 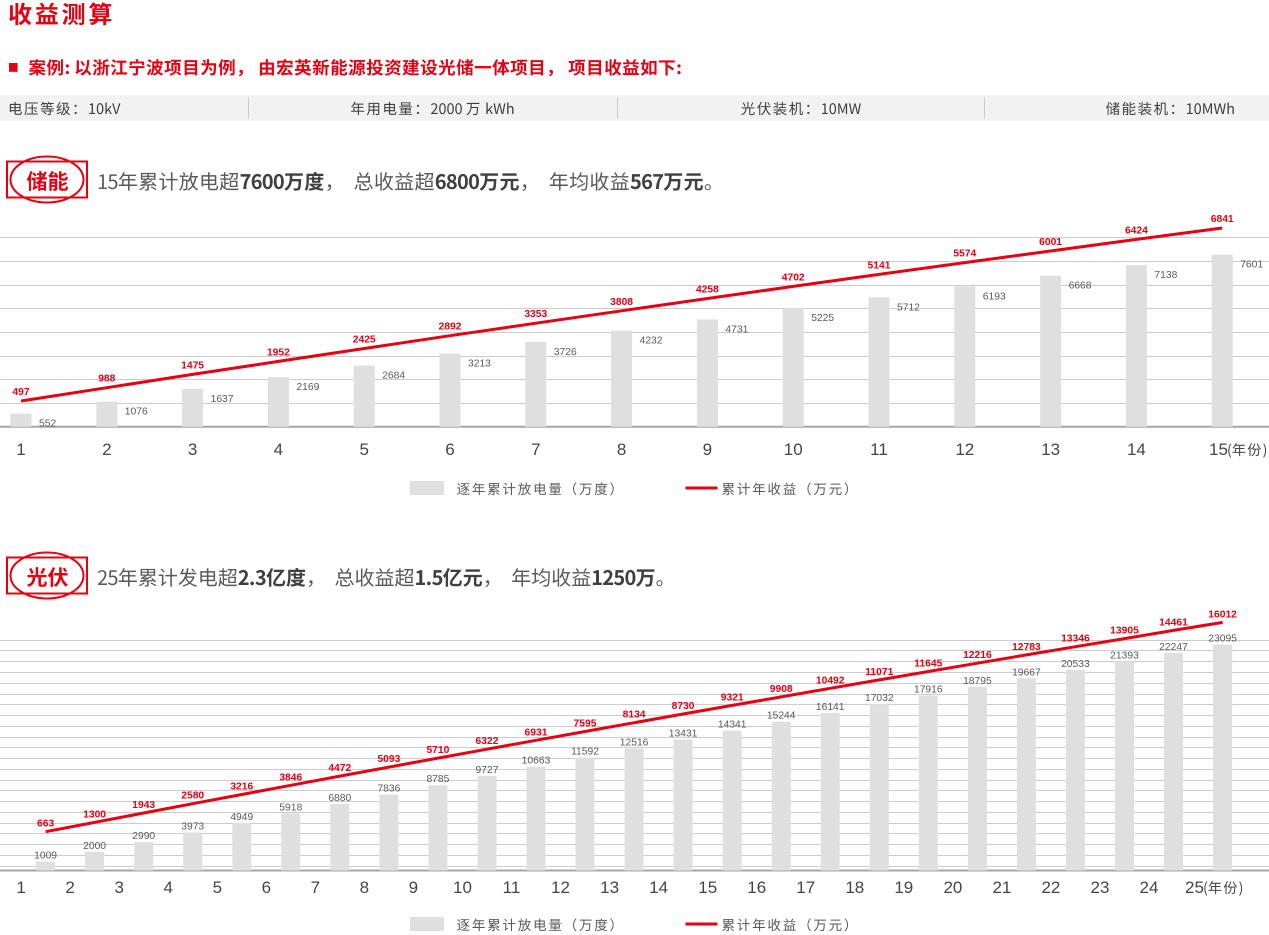 I want to click on svg-text: 6880, so click(x=339, y=798).